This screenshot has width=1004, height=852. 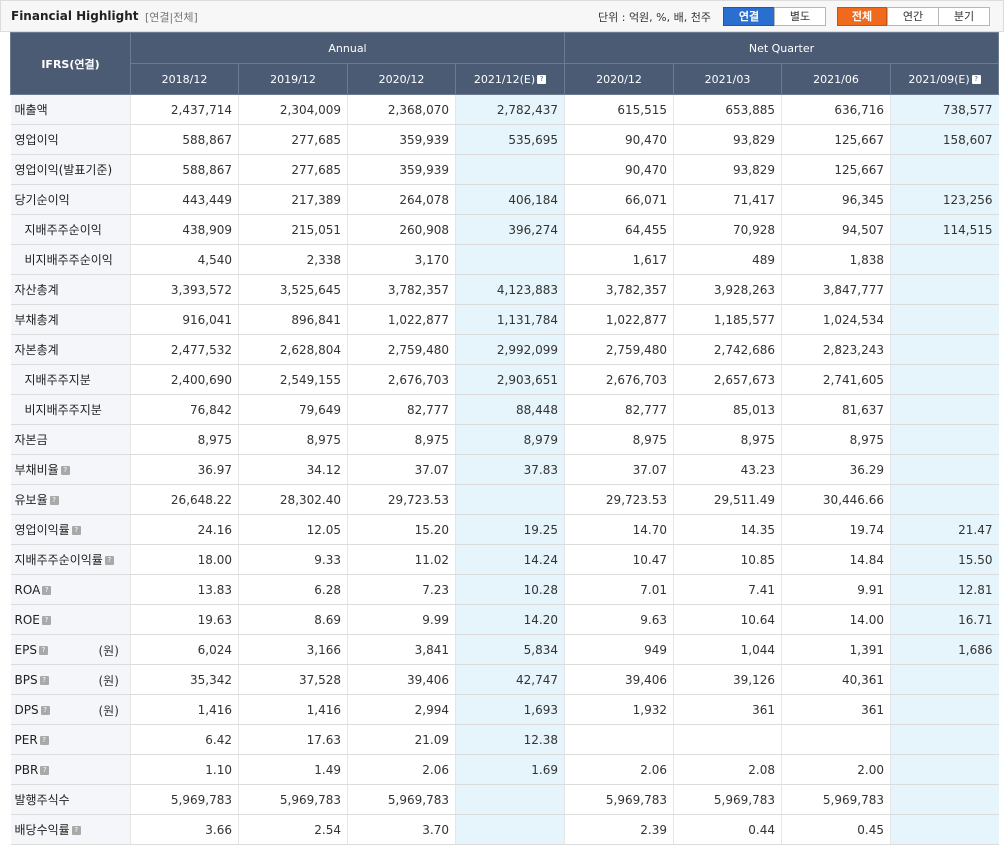 What do you see at coordinates (619, 559) in the screenshot?
I see `value-cell: 10.47` at bounding box center [619, 559].